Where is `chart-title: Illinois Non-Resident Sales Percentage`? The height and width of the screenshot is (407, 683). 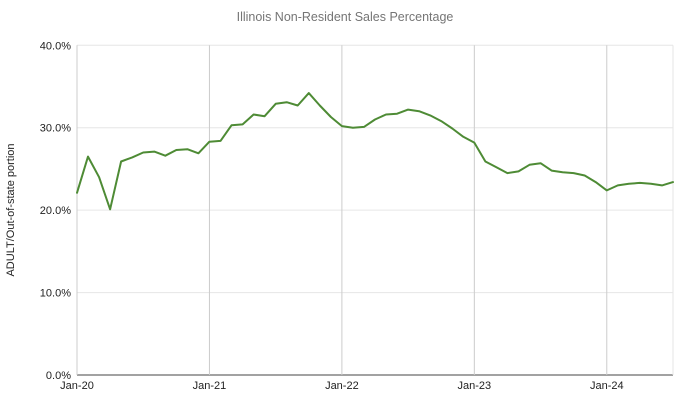
chart-title: Illinois Non-Resident Sales Percentage is located at coordinates (345, 17).